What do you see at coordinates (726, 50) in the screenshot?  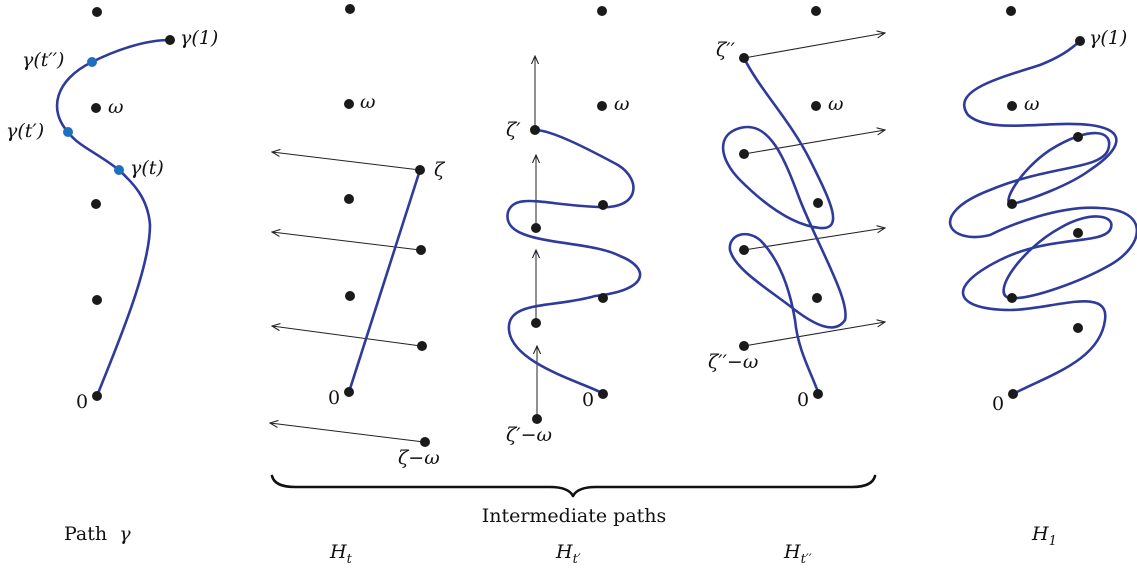 I see `label-zeta: ζ′′` at bounding box center [726, 50].